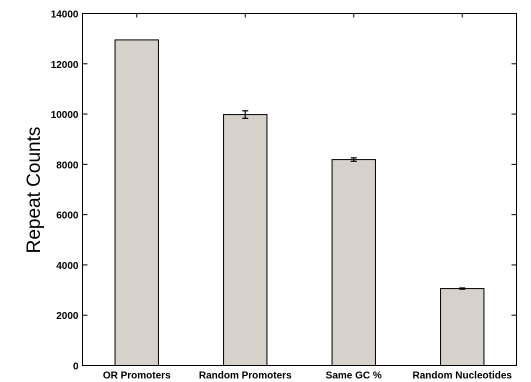 This screenshot has height=382, width=531. I want to click on y-axis-label: Repeat Counts, so click(34, 190).